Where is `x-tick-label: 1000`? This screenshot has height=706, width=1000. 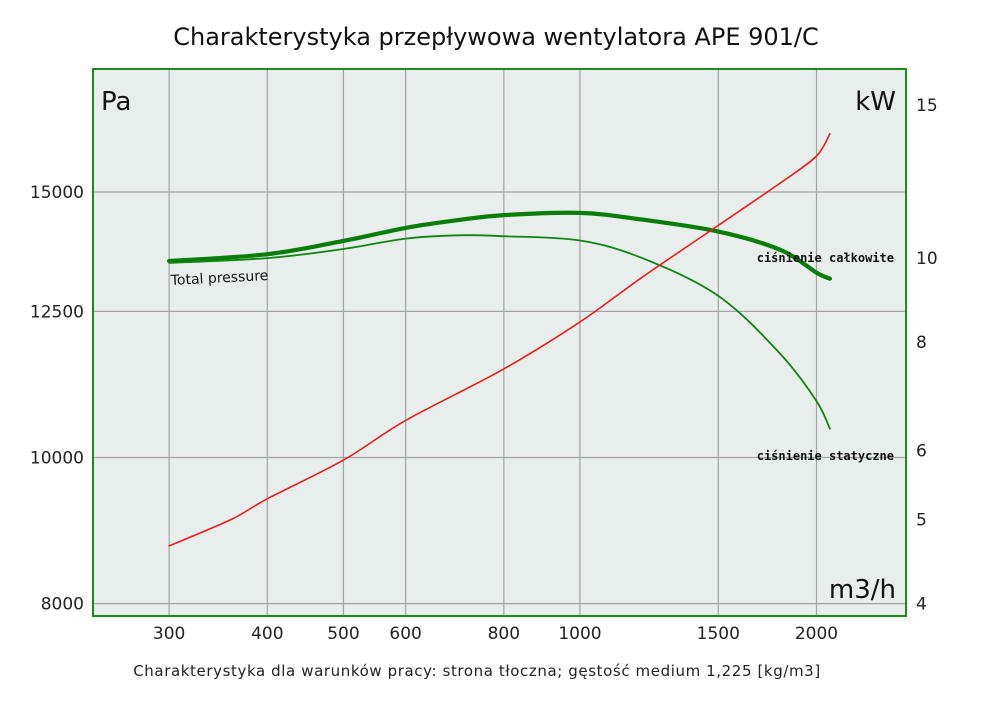 x-tick-label: 1000 is located at coordinates (579, 634).